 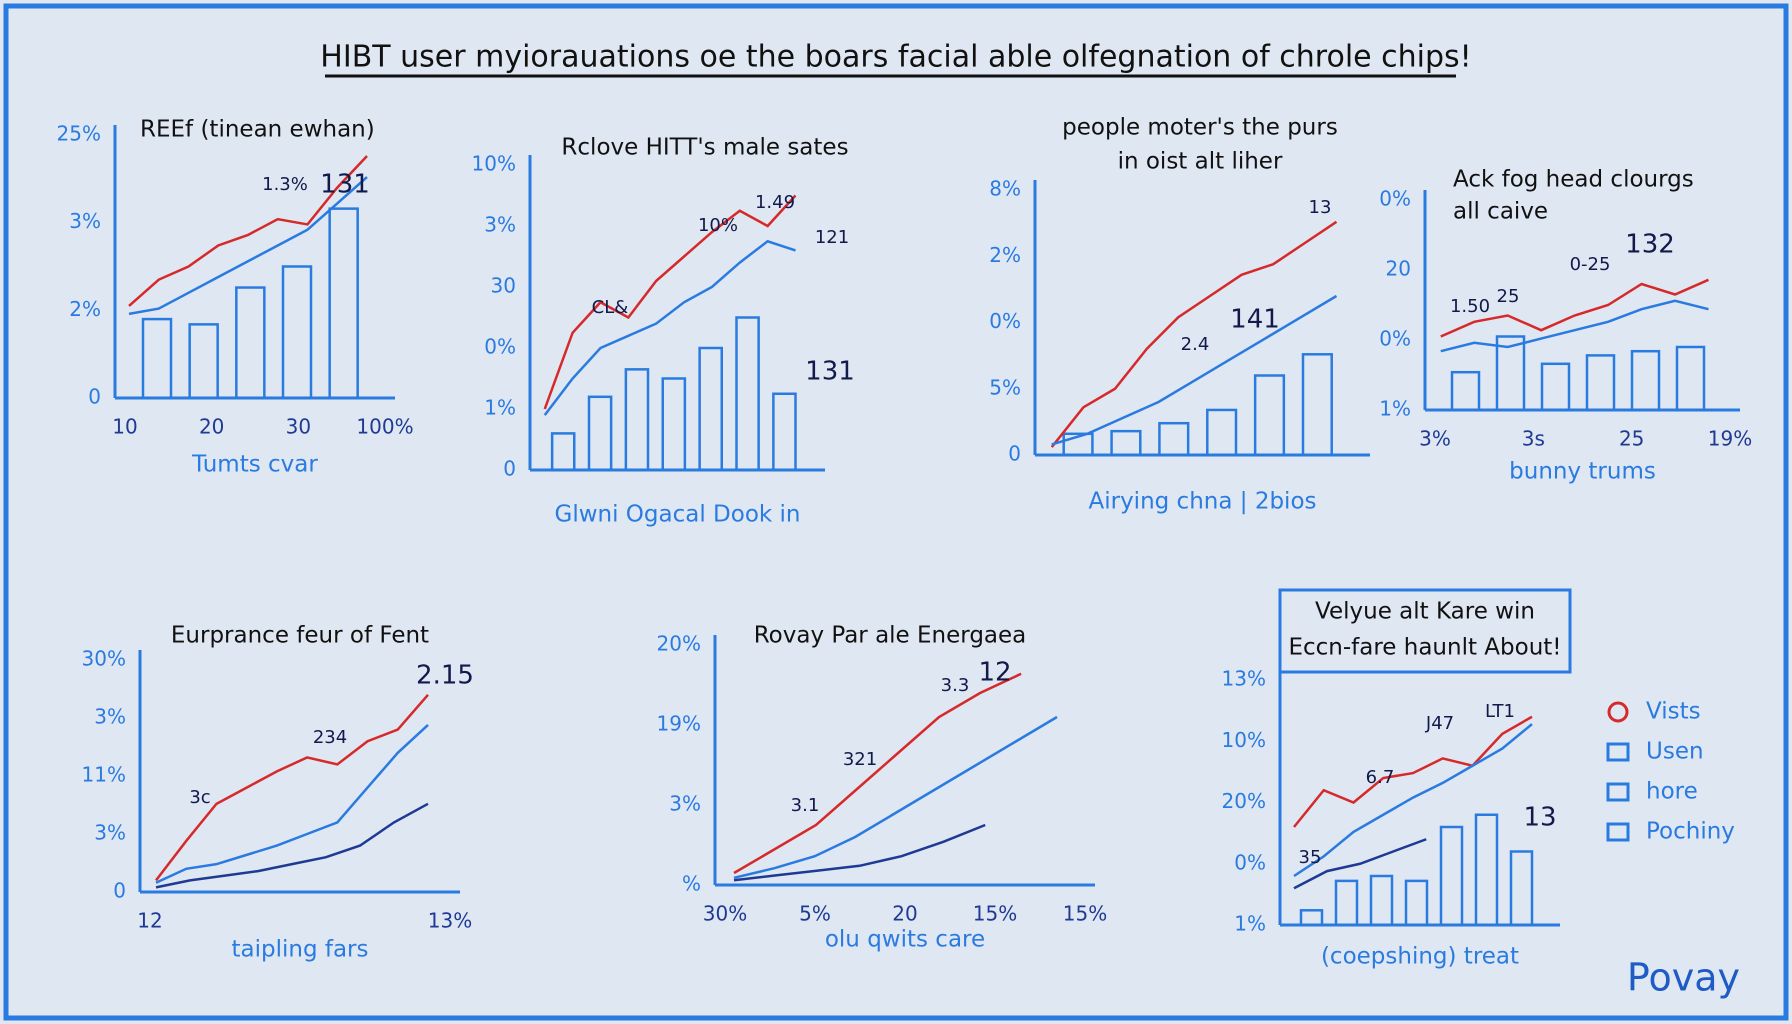 I want to click on x-label: 30%, so click(x=725, y=914).